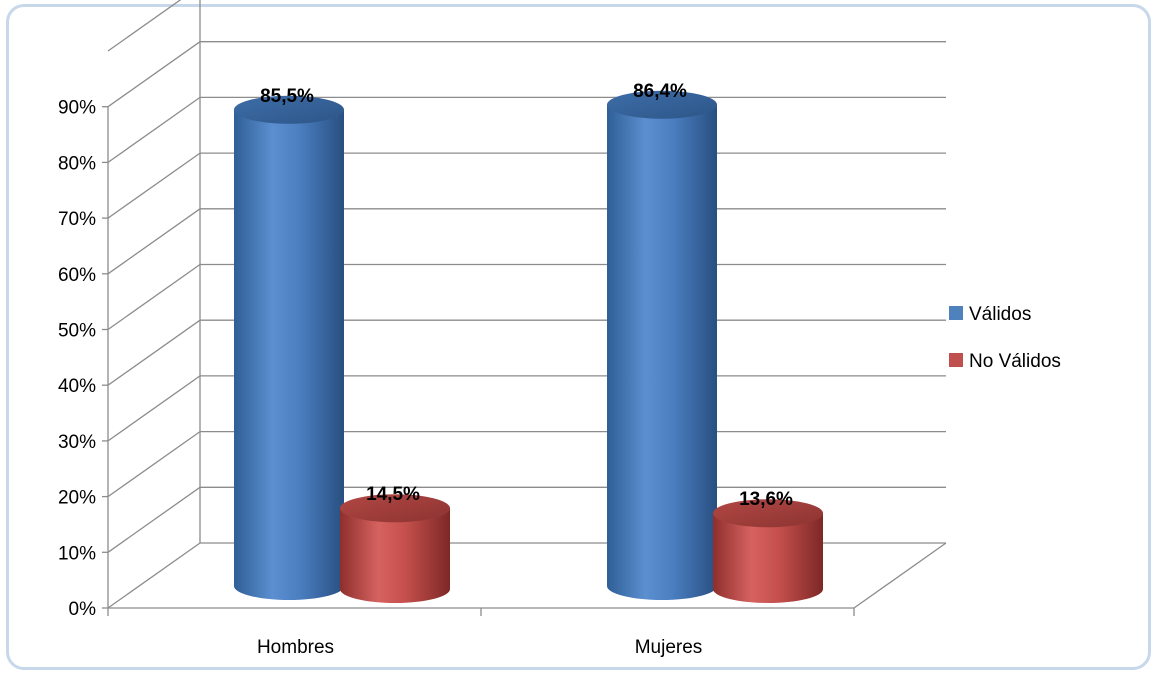 The width and height of the screenshot is (1159, 677). Describe the element at coordinates (77, 442) in the screenshot. I see `y-tick-label: 30%` at that location.